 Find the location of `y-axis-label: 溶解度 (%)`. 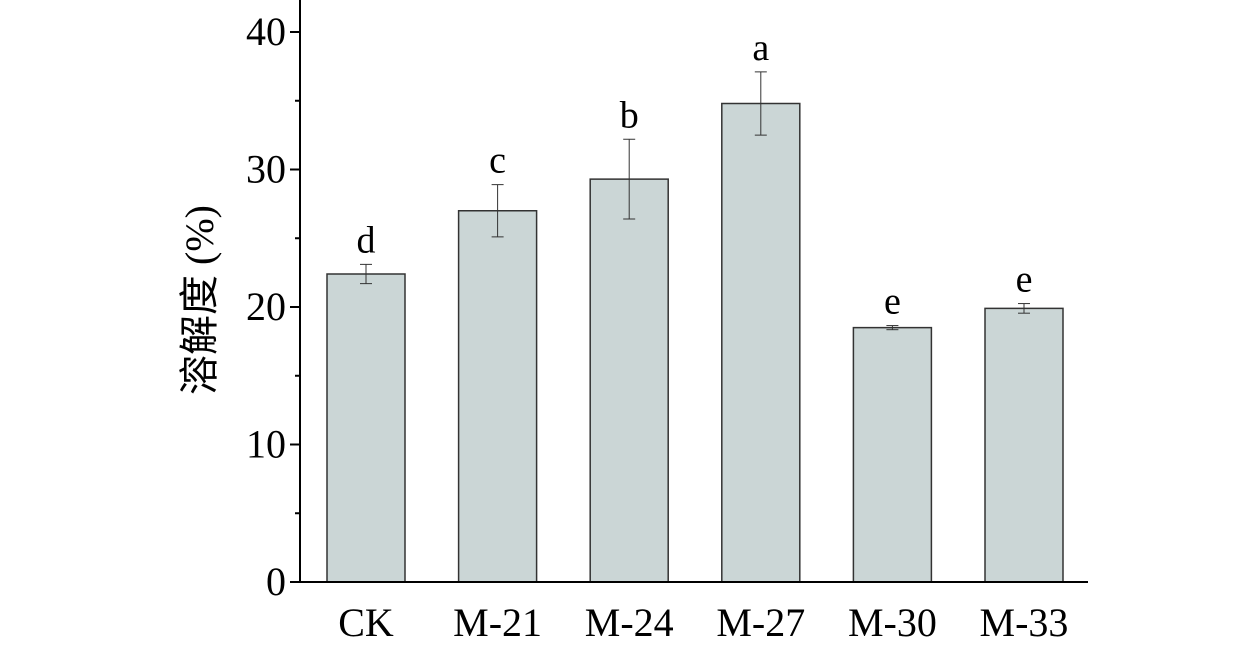

y-axis-label: 溶解度 (%) is located at coordinates (199, 300).